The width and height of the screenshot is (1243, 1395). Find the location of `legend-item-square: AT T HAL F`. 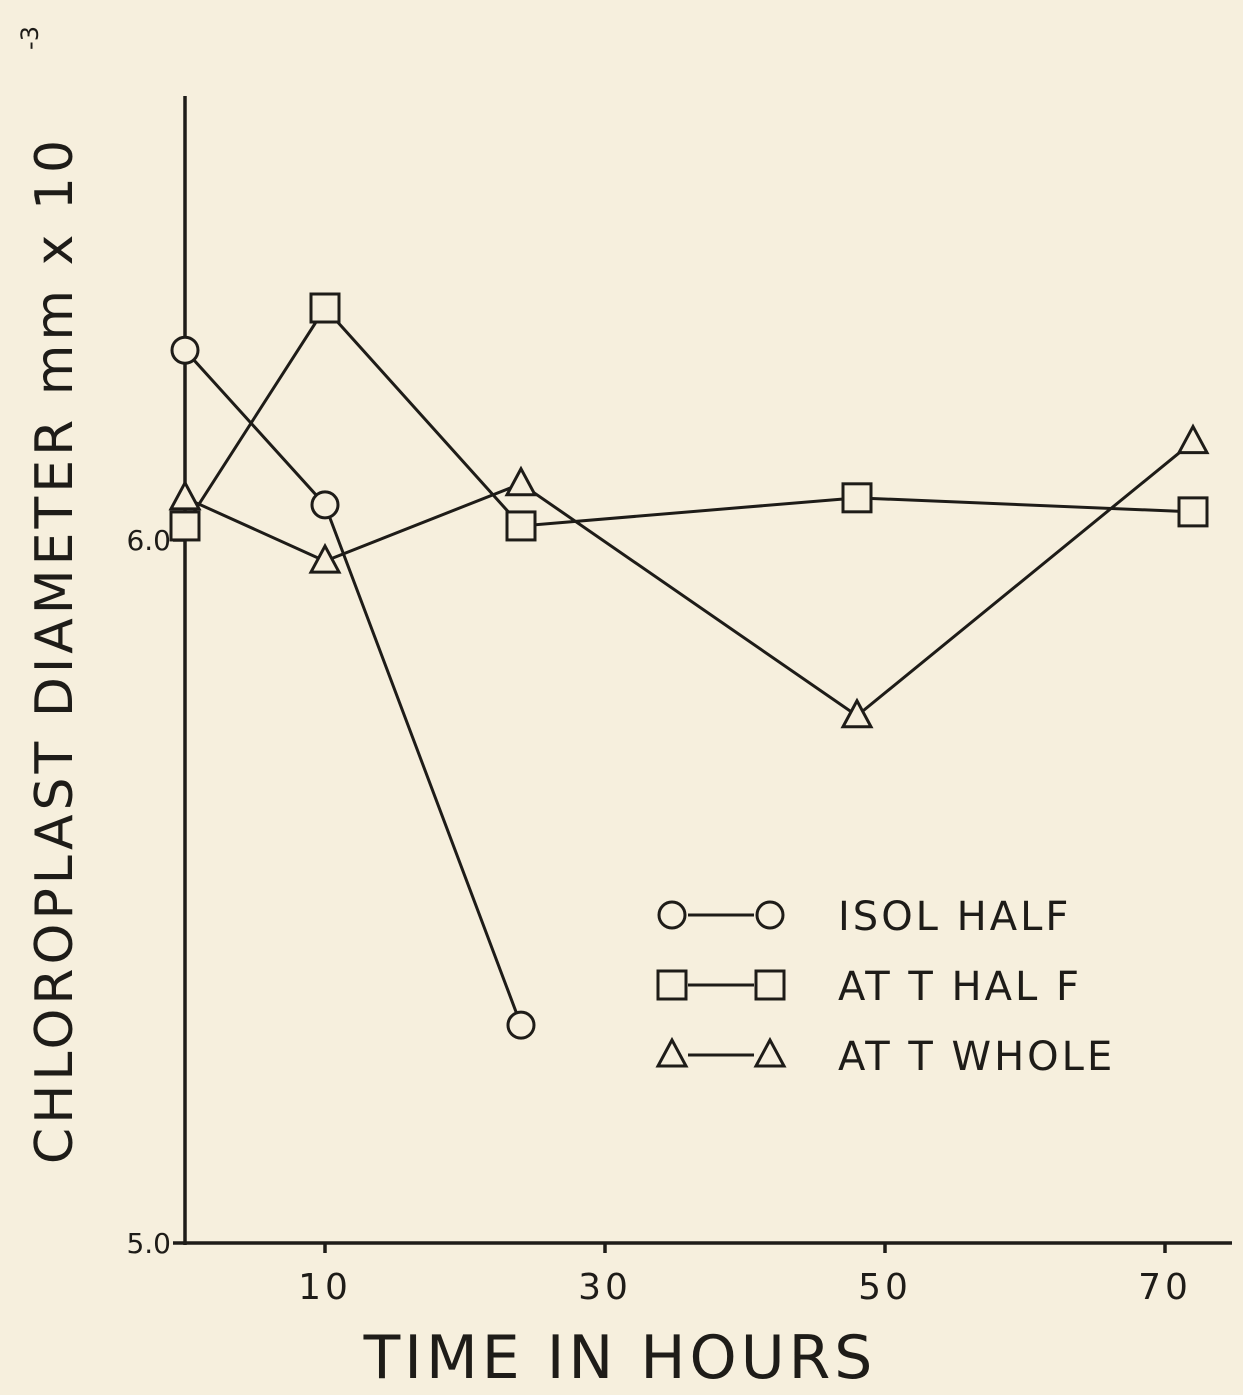

legend-item-square: AT T HAL F is located at coordinates (869, 987).